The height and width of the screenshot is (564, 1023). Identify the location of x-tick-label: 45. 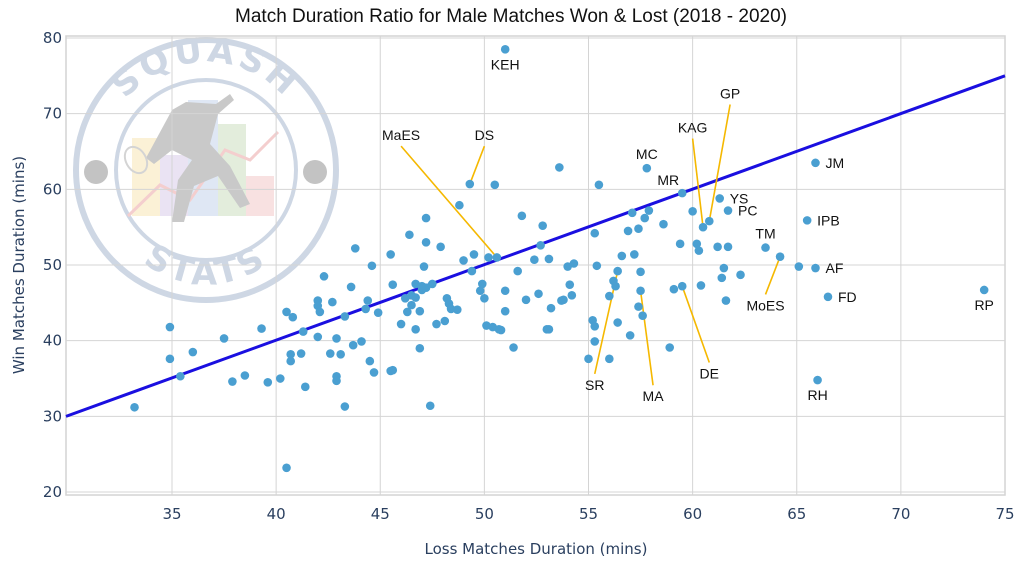
(380, 514).